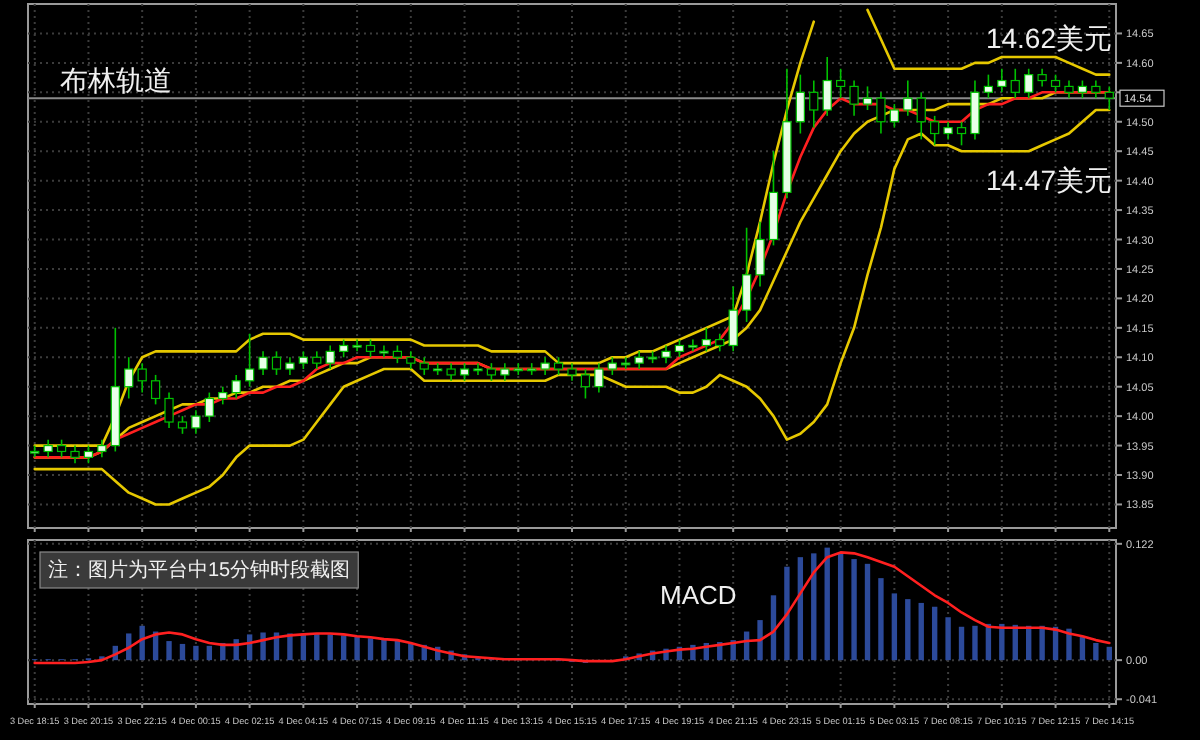 Image resolution: width=1200 pixels, height=740 pixels. What do you see at coordinates (1048, 38) in the screenshot?
I see `annotation: 14.62美元` at bounding box center [1048, 38].